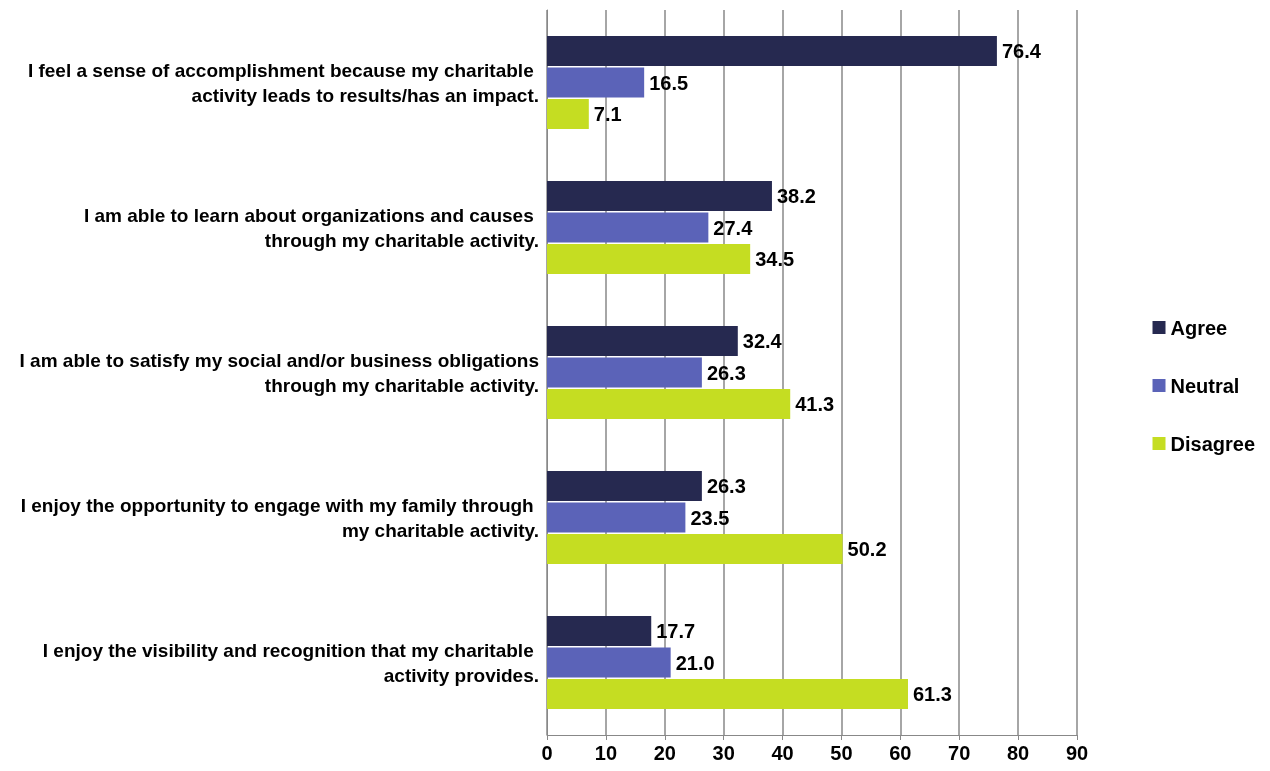 The height and width of the screenshot is (771, 1270). What do you see at coordinates (1205, 385) in the screenshot?
I see `legend-label: Neutral` at bounding box center [1205, 385].